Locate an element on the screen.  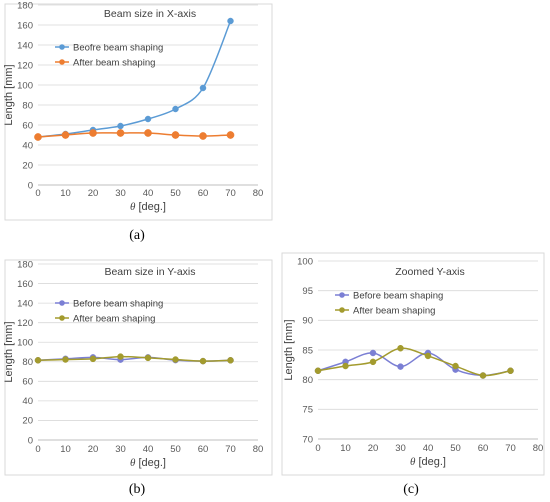
legend-entry: Beofre beam shaping is located at coordinates (109, 47).